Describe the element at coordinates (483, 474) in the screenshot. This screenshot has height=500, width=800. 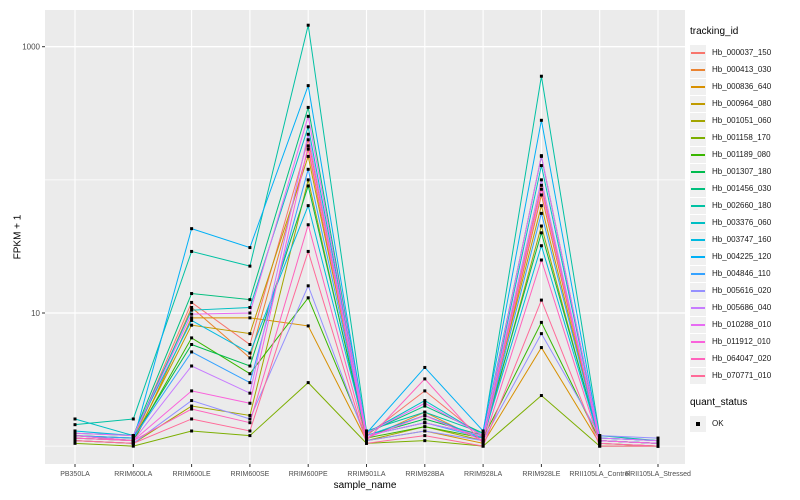
I see `x-tick-label: RRIM928LA` at that location.